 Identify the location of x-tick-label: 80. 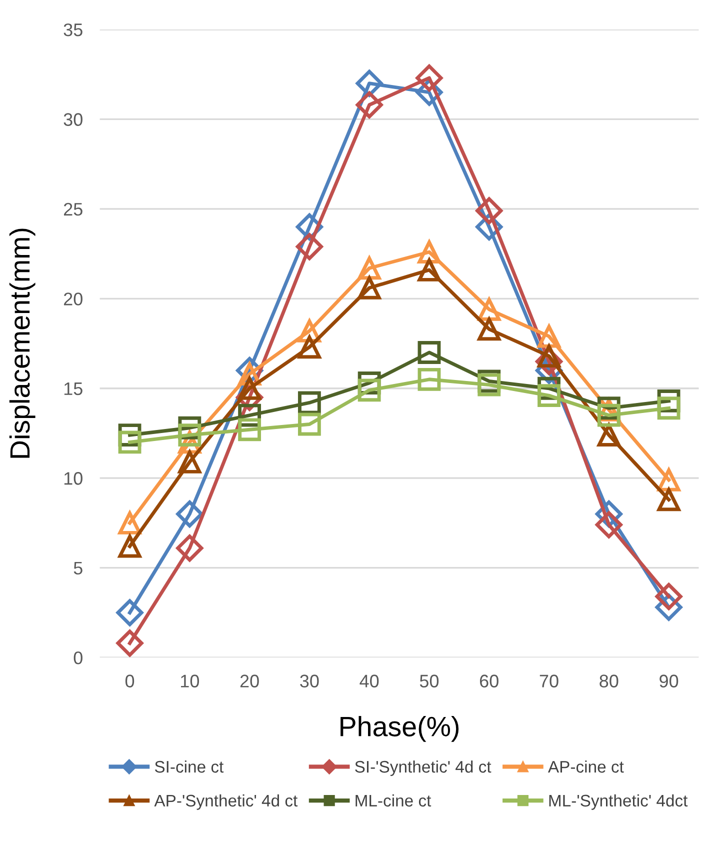
(609, 681).